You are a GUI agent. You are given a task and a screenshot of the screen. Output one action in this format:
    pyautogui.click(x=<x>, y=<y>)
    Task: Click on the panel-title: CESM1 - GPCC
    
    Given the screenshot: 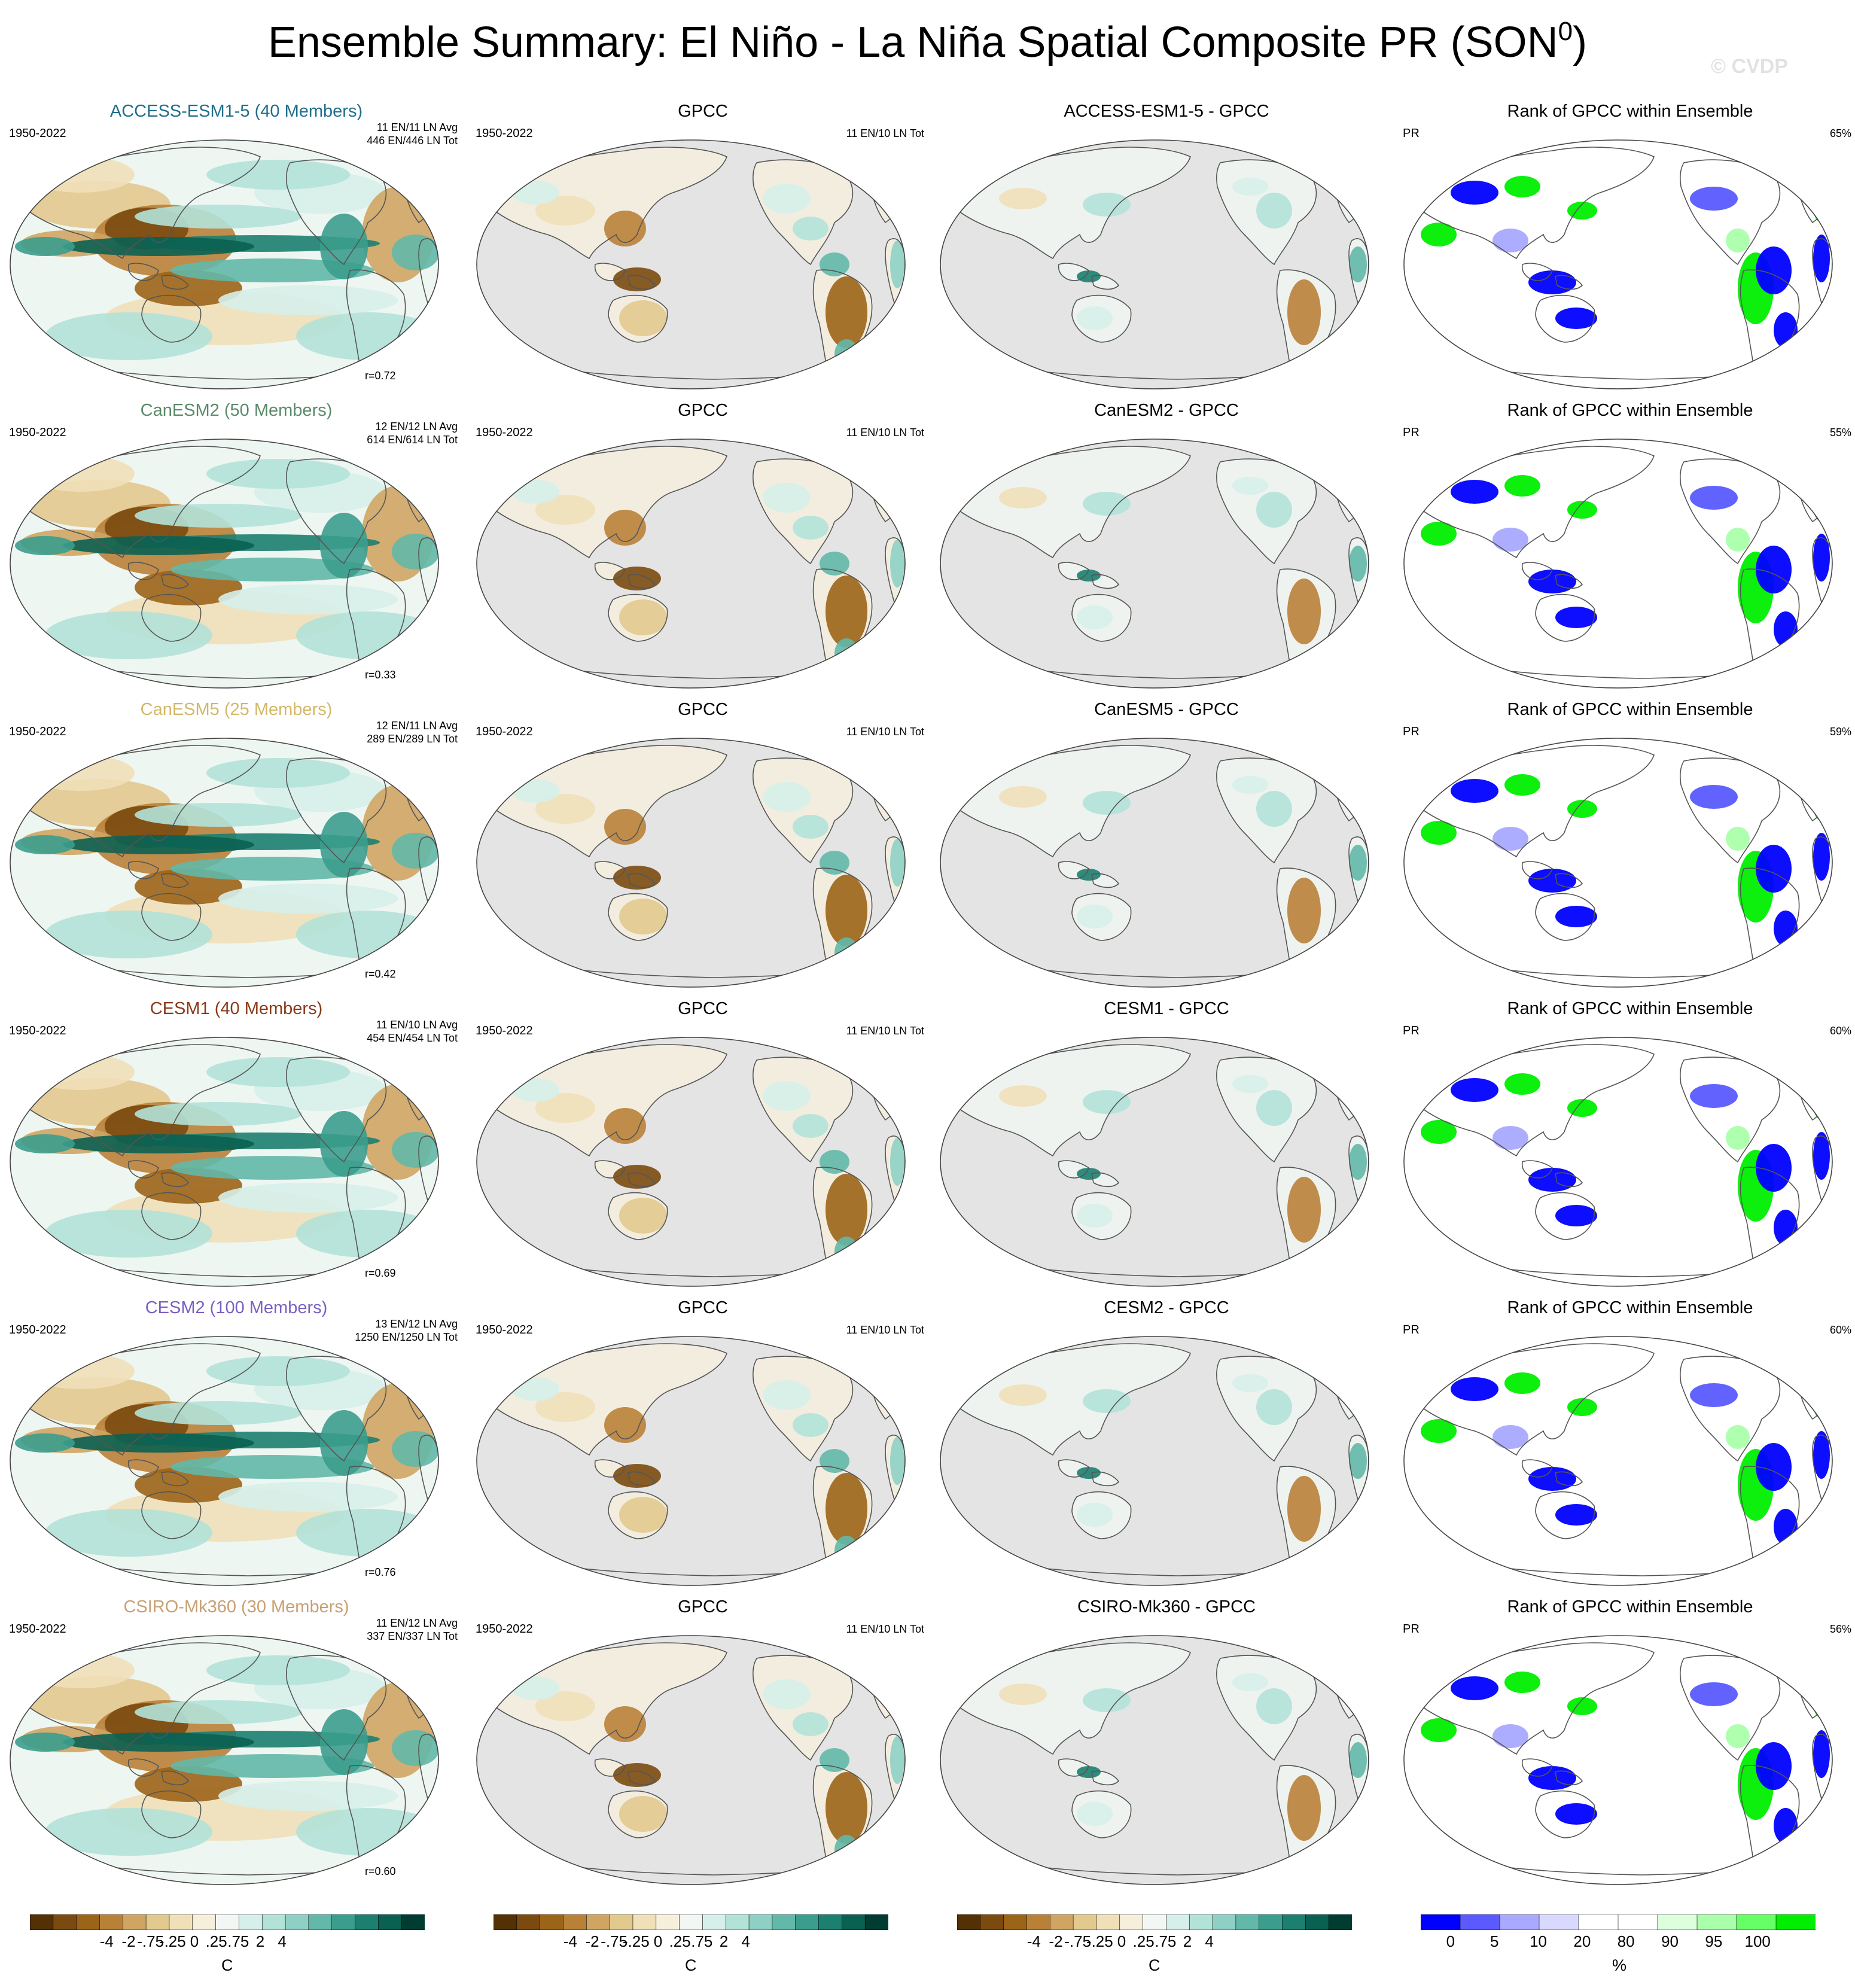 What is the action you would take?
    pyautogui.click(x=1166, y=1008)
    